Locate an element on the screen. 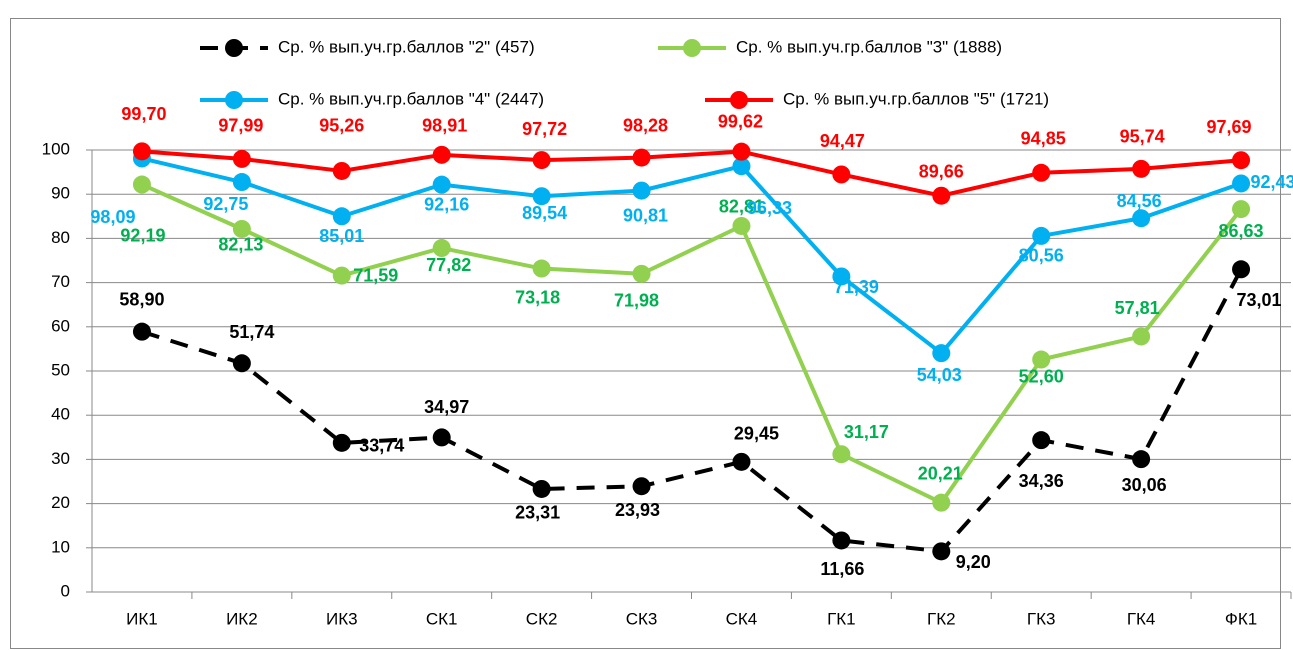 This screenshot has width=1293, height=650. y-tick-label: 20 is located at coordinates (60, 502).